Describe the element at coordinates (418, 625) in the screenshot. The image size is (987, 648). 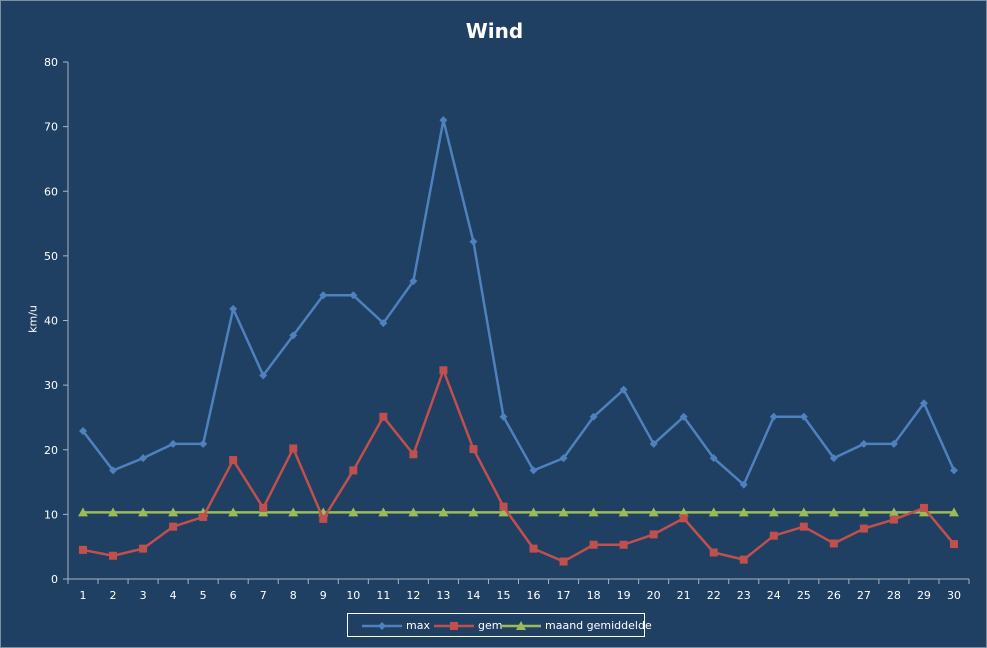
I see `legend-label: max` at that location.